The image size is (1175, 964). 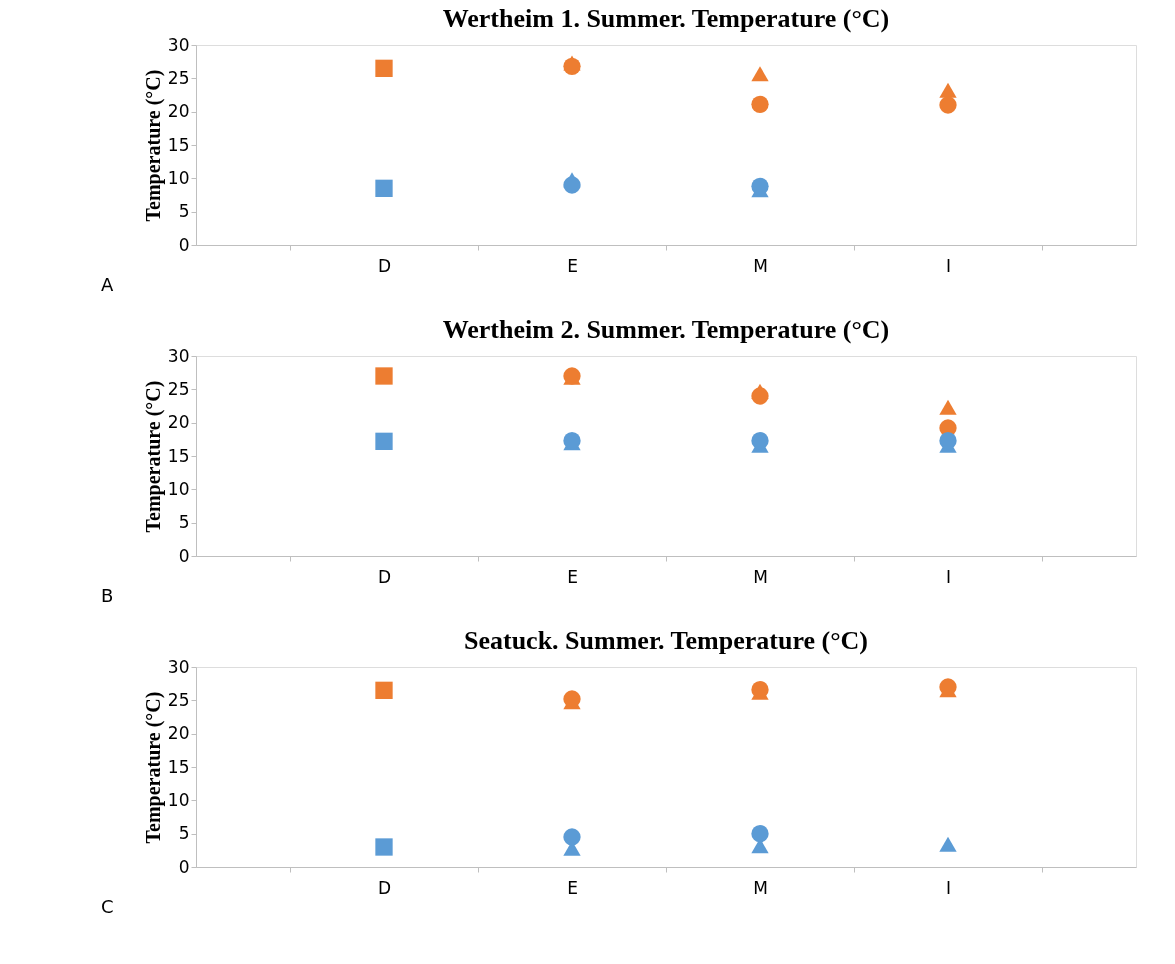 What do you see at coordinates (107, 284) in the screenshot?
I see `text: A` at bounding box center [107, 284].